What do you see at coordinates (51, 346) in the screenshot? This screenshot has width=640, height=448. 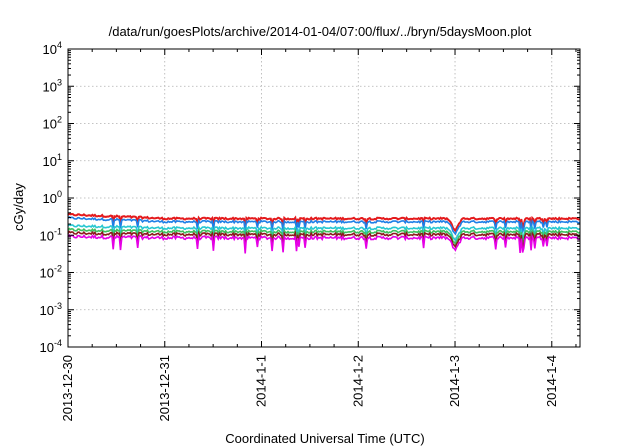 I see `y-tick-label: 10⁻⁴` at bounding box center [51, 346].